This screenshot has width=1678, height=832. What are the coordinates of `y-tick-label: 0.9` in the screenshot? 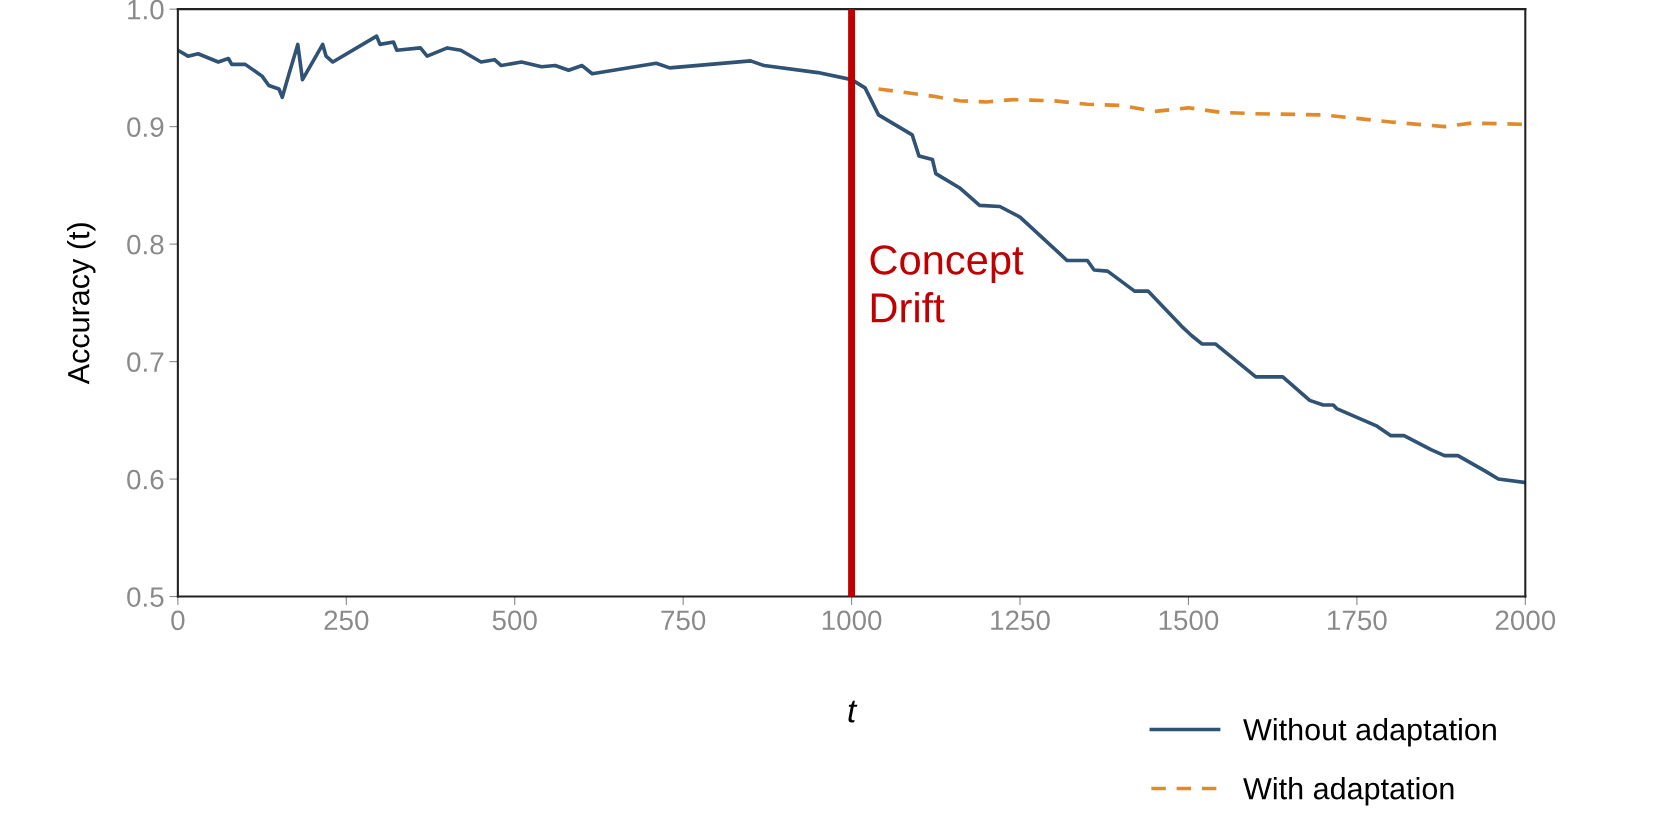 It's located at (145, 127).